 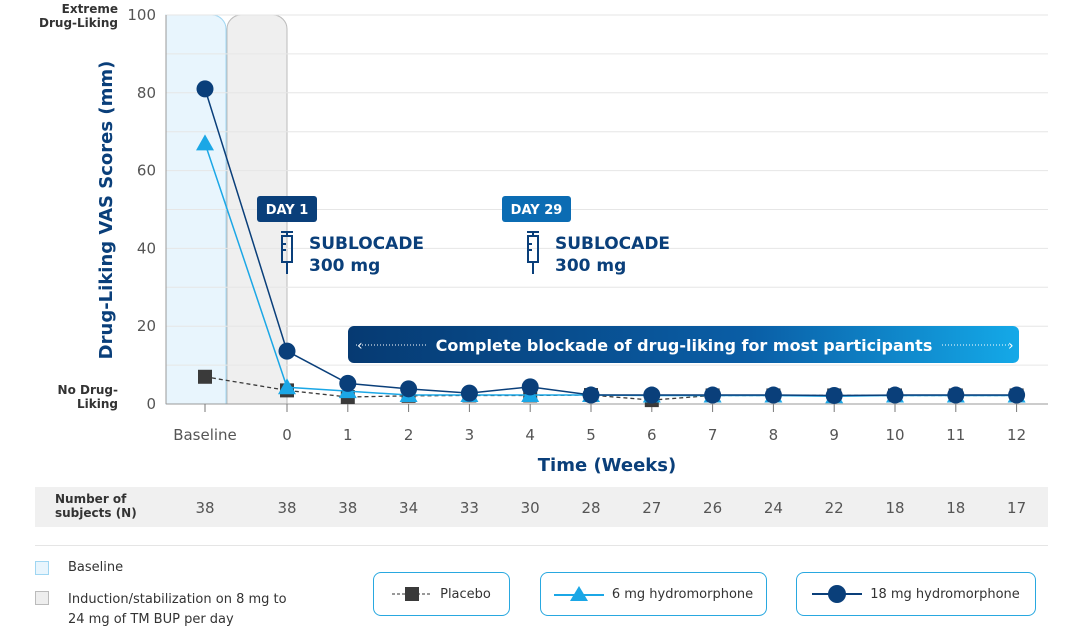 What do you see at coordinates (682, 594) in the screenshot?
I see `legend-6mg-label: 6 mg hydromorphone` at bounding box center [682, 594].